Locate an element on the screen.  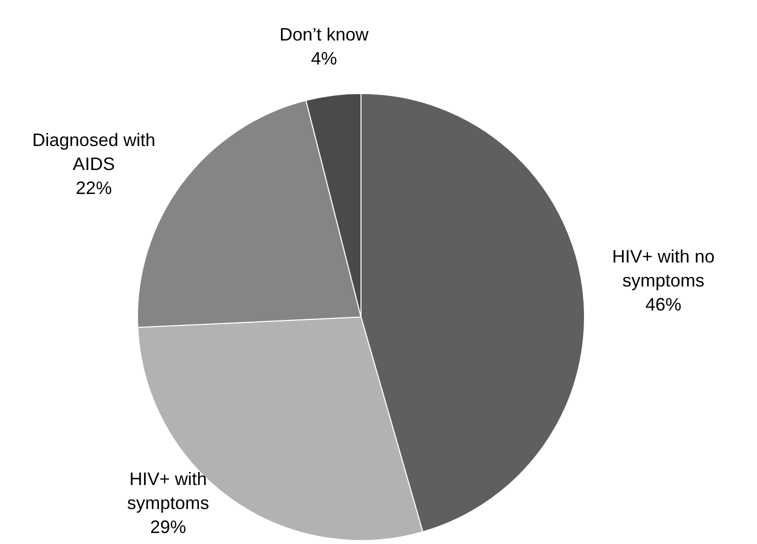
slice-label: HIV+ with no symptoms is located at coordinates (663, 268).